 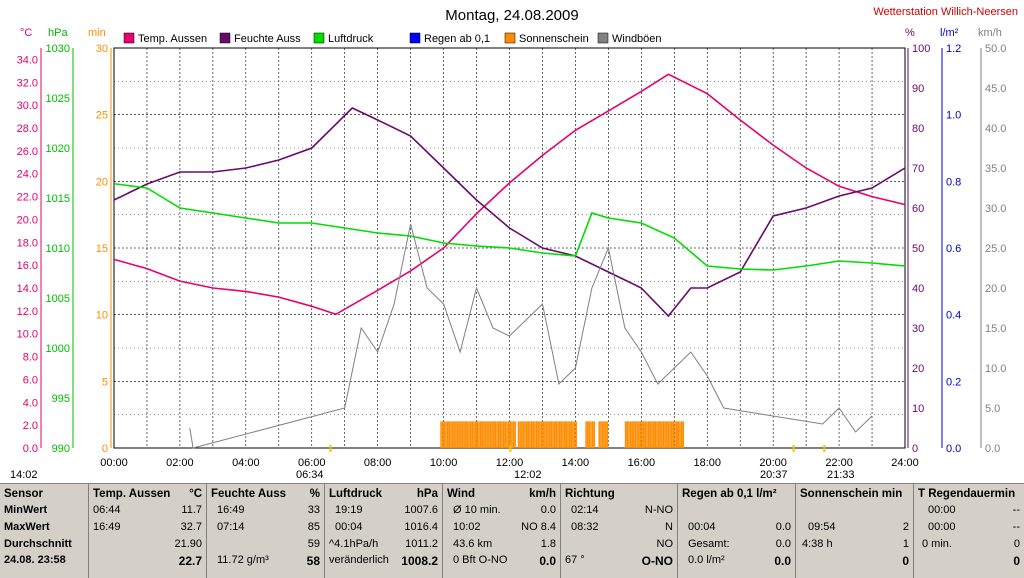 I want to click on press-max-time: 00:04, so click(x=349, y=527).